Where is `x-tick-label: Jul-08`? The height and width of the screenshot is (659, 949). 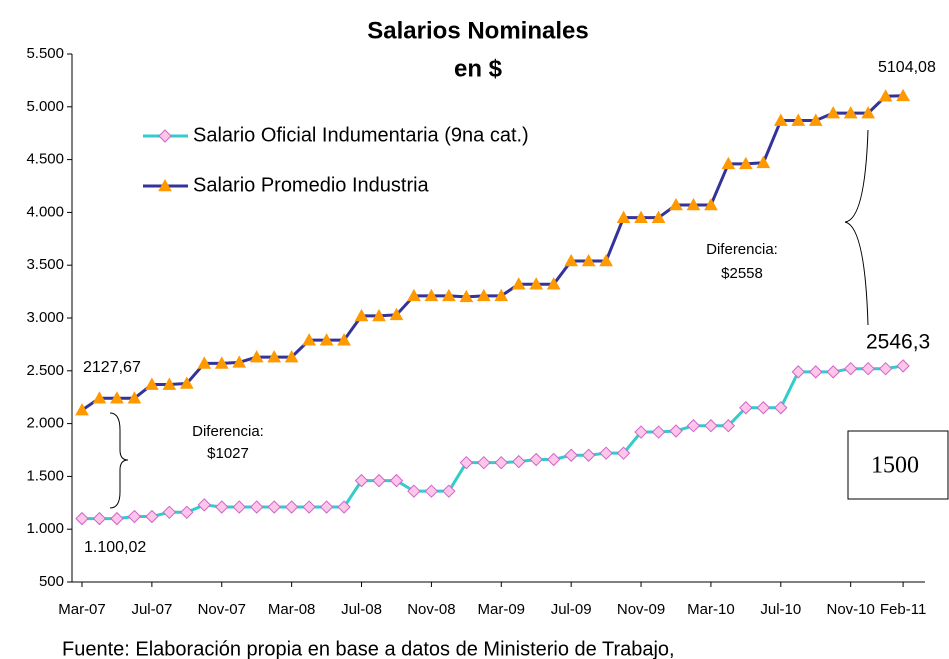 x-tick-label: Jul-08 is located at coordinates (361, 609).